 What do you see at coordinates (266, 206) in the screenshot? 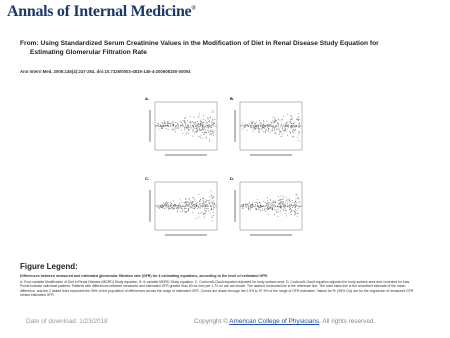
I see `panel: D.` at bounding box center [266, 206].